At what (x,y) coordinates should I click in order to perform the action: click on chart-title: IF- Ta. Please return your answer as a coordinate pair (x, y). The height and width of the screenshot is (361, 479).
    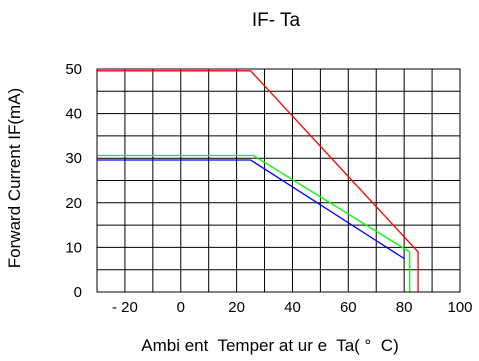
    Looking at the image, I should click on (276, 20).